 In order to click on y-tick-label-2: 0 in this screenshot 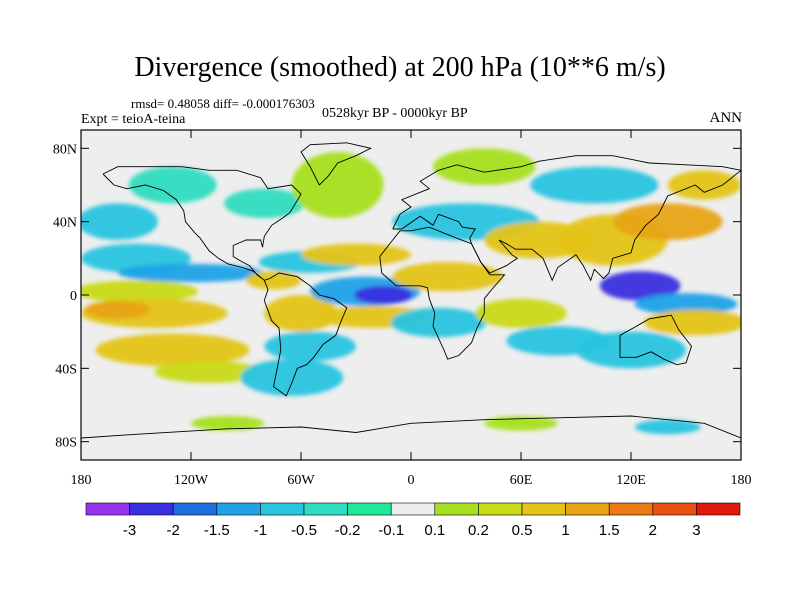, I will do `click(73, 296)`.